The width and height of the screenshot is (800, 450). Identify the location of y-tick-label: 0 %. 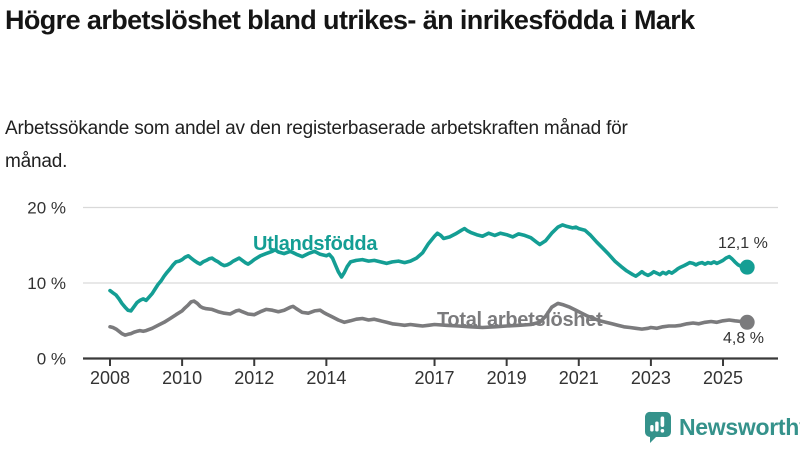
(51, 359).